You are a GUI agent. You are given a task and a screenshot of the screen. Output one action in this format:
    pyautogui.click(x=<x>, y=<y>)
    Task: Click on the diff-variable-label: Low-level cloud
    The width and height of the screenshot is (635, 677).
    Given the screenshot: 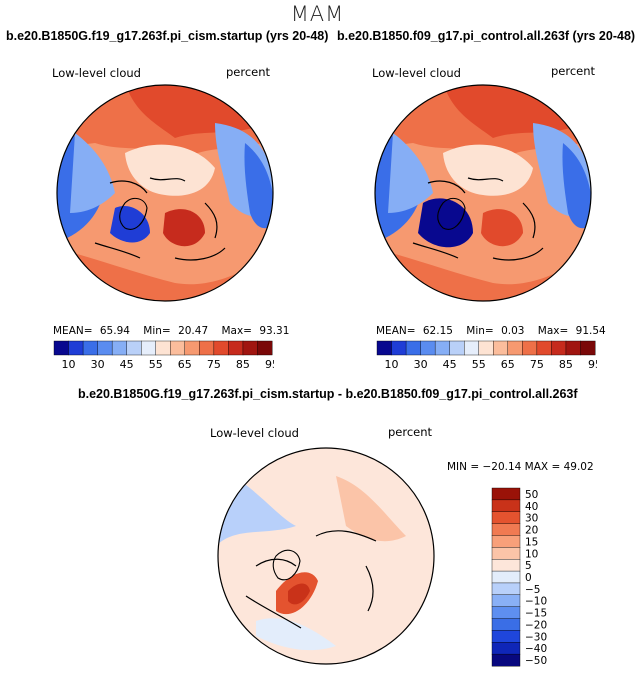 What is the action you would take?
    pyautogui.click(x=254, y=433)
    